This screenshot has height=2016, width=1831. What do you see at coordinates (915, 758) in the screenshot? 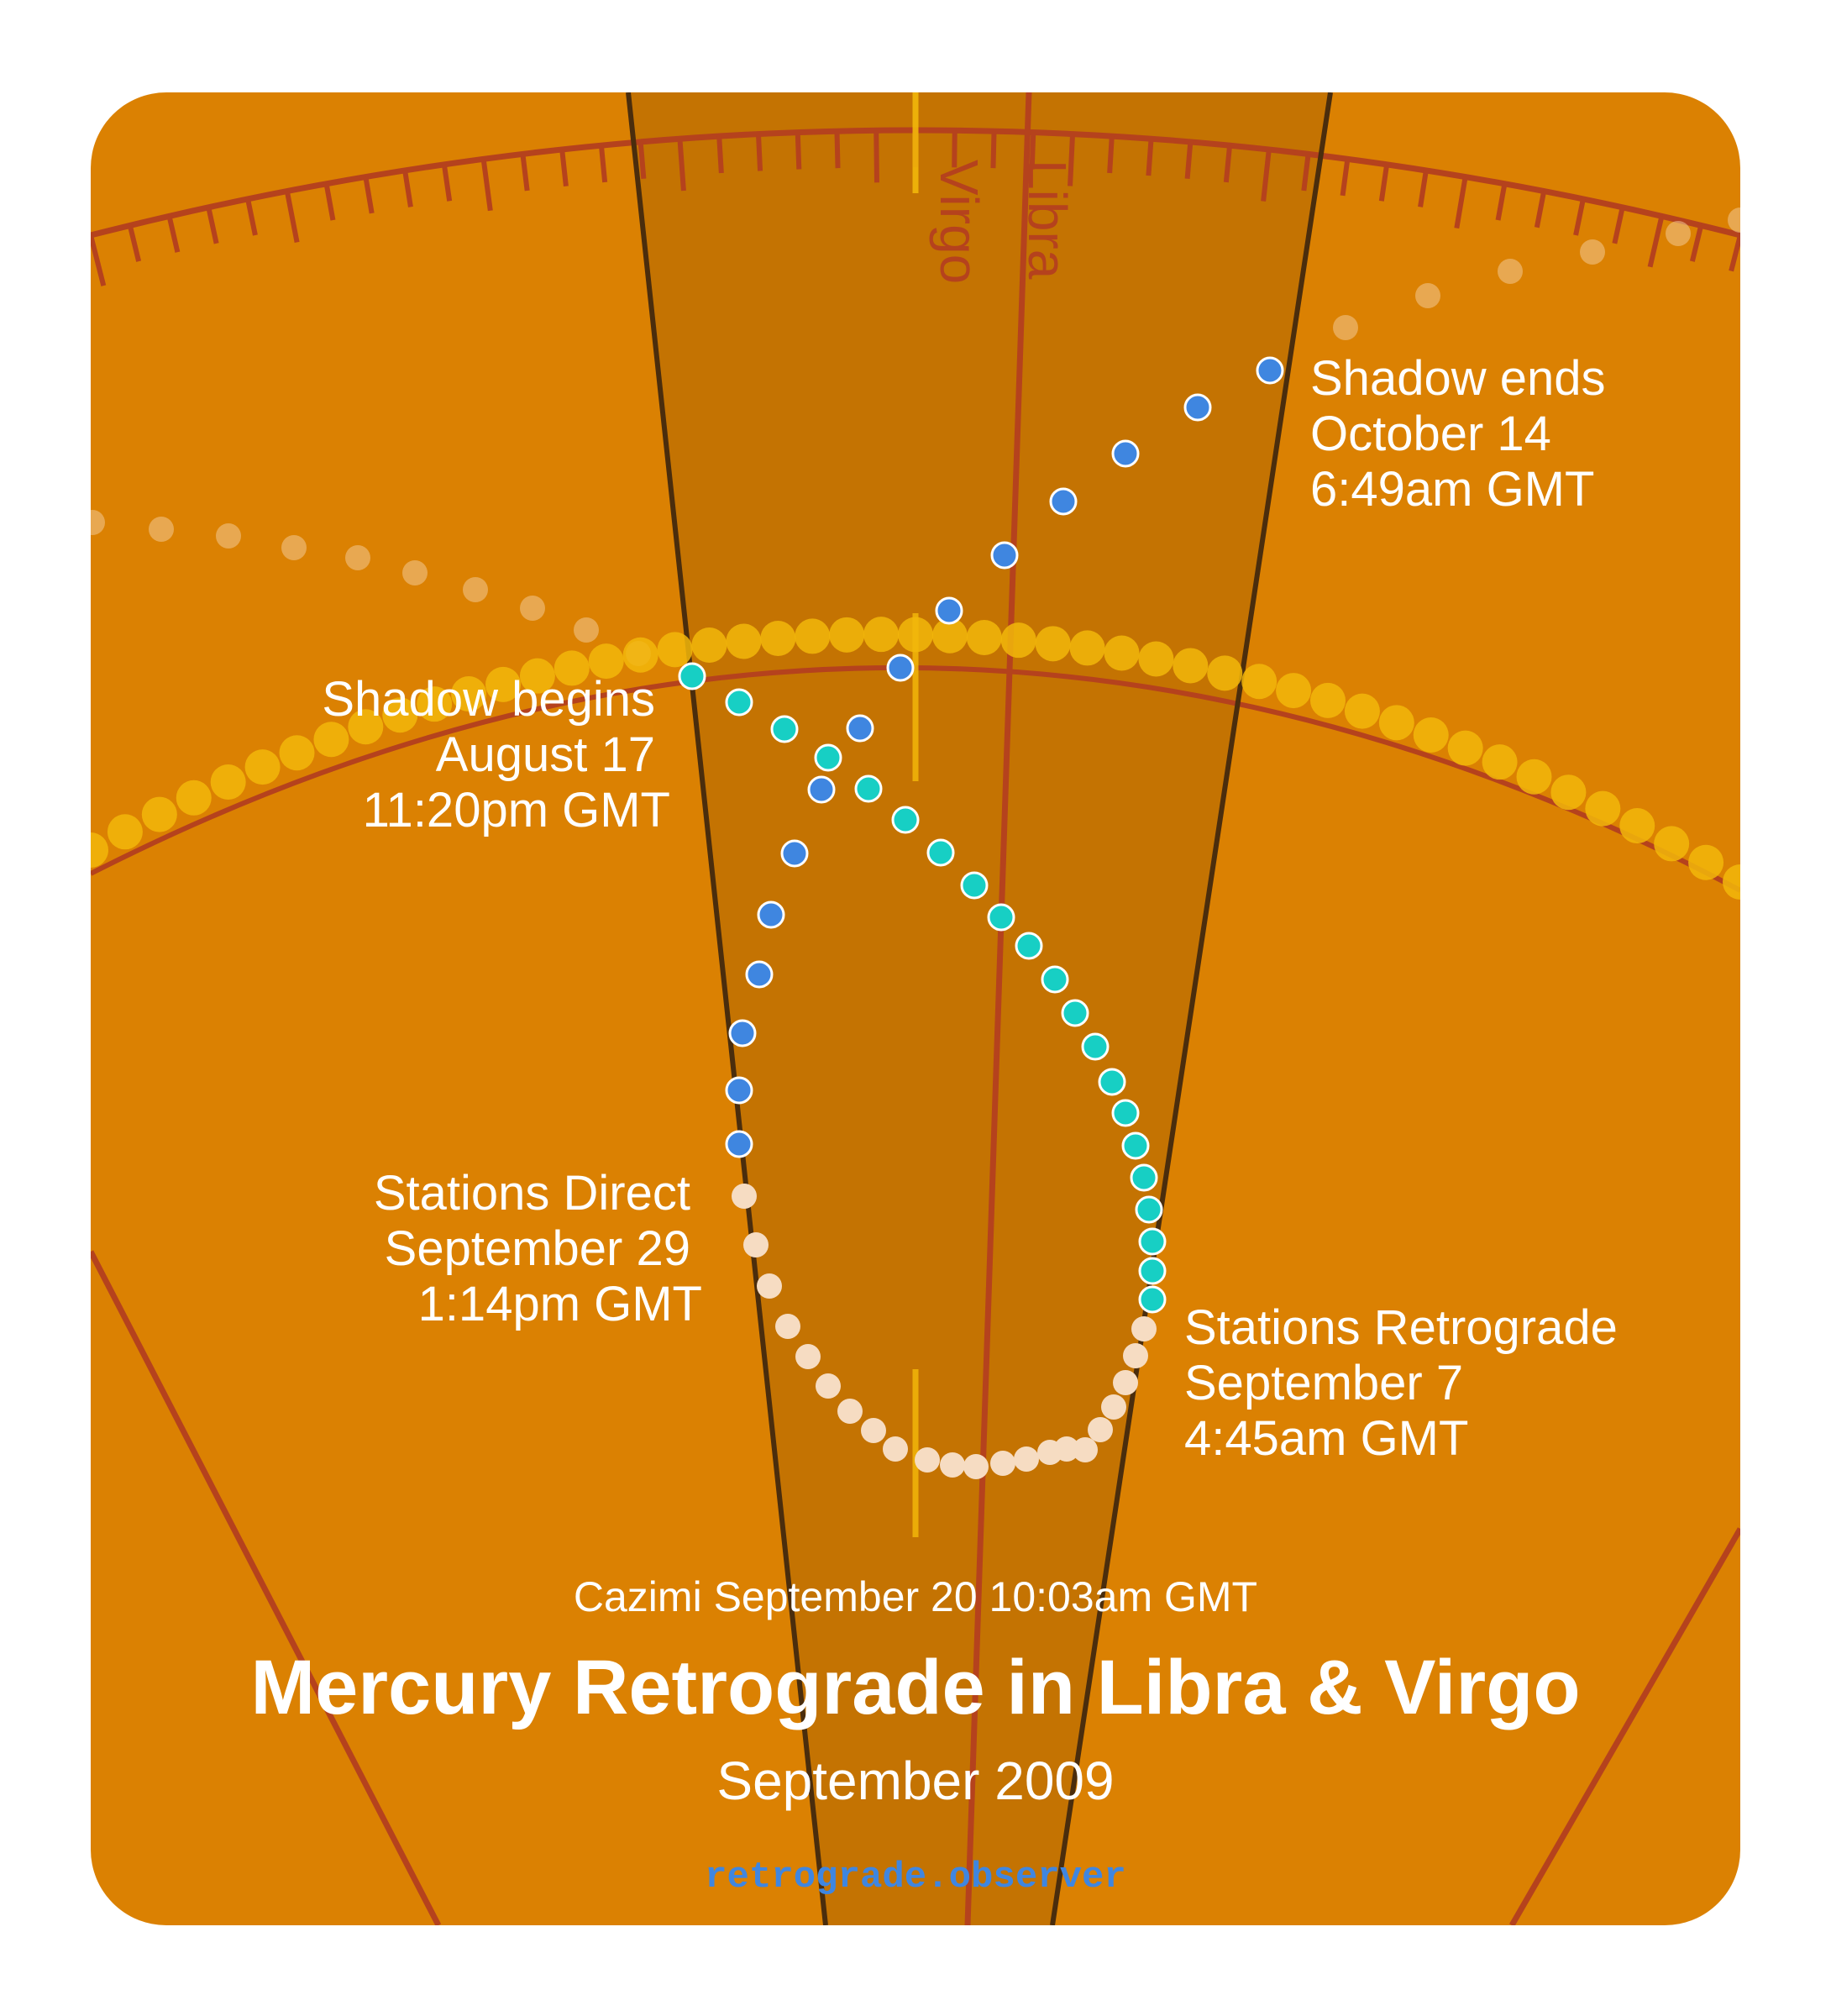
I see `sun-path-dots` at bounding box center [915, 758].